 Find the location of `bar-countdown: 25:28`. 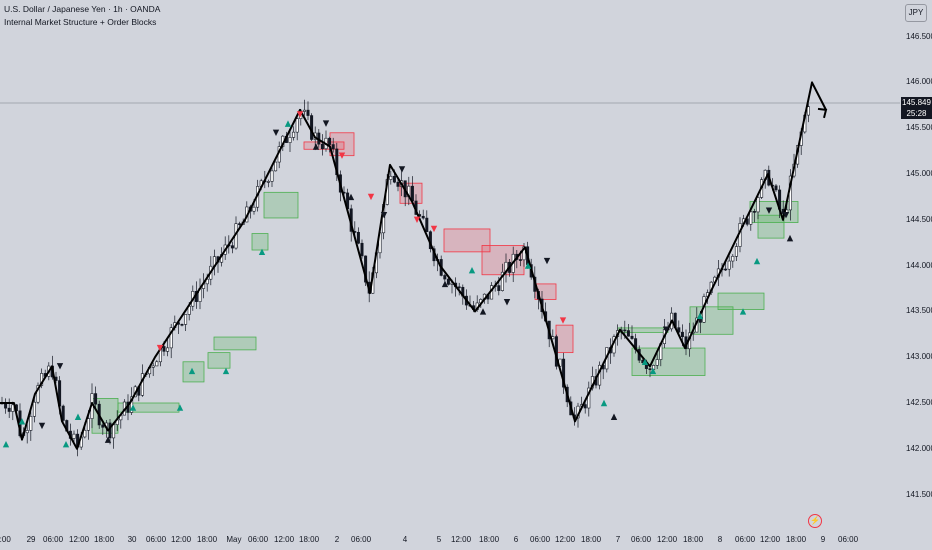

bar-countdown: 25:28 is located at coordinates (916, 113).